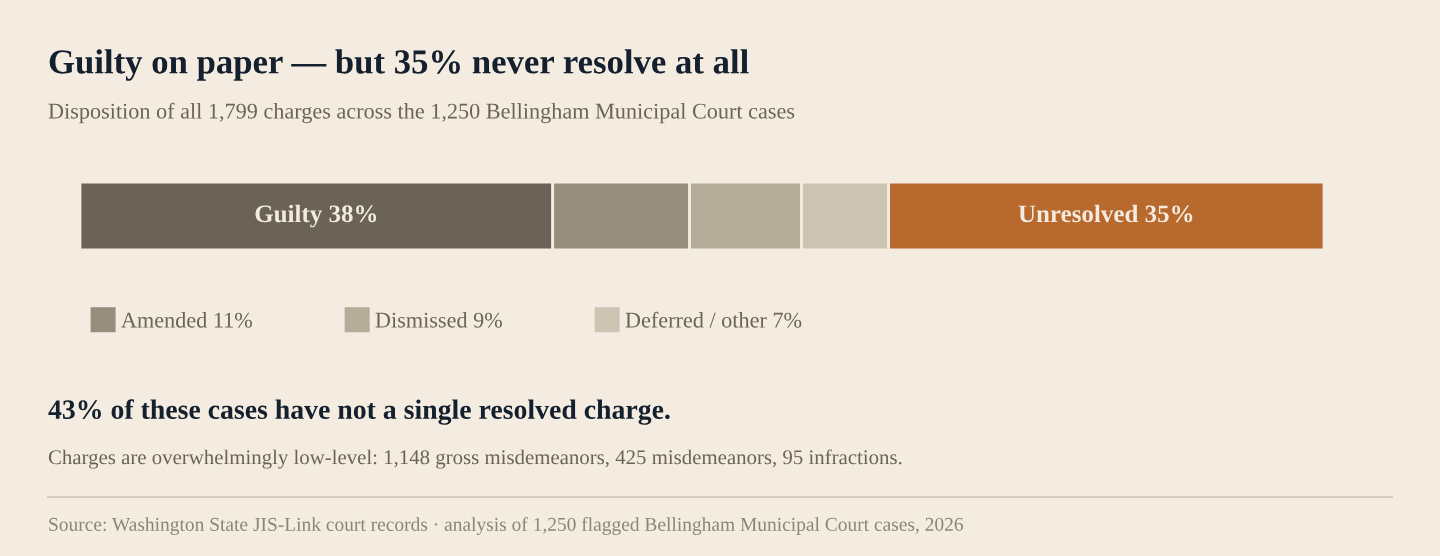 The width and height of the screenshot is (1440, 556). What do you see at coordinates (316, 216) in the screenshot?
I see `data-label: Guilty 38%` at bounding box center [316, 216].